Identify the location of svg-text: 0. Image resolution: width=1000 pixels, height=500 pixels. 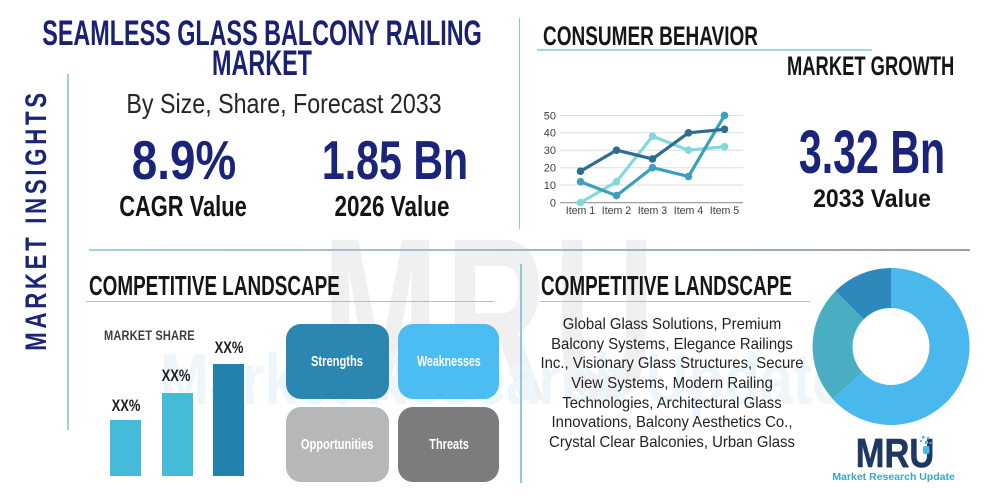
(553, 203).